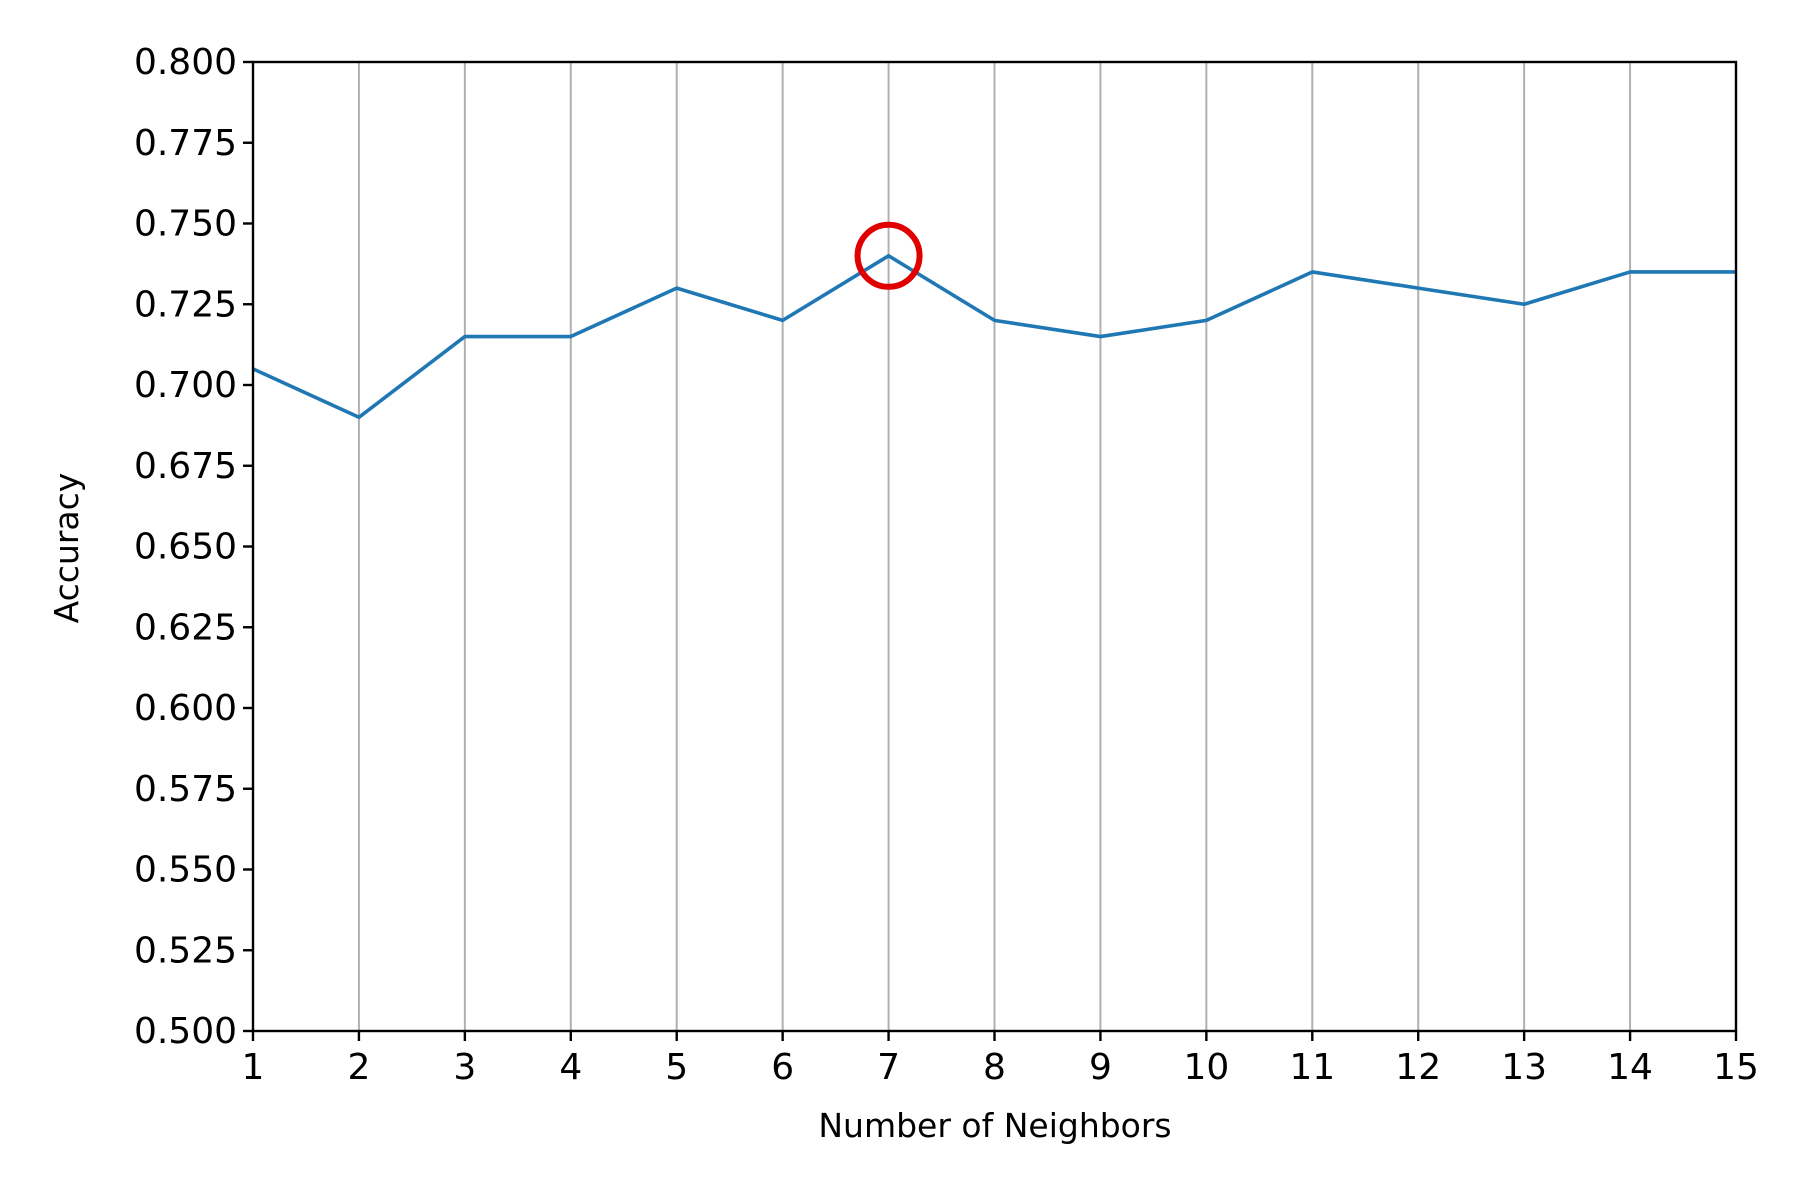  What do you see at coordinates (676, 1067) in the screenshot?
I see `x-tick-label: 5` at bounding box center [676, 1067].